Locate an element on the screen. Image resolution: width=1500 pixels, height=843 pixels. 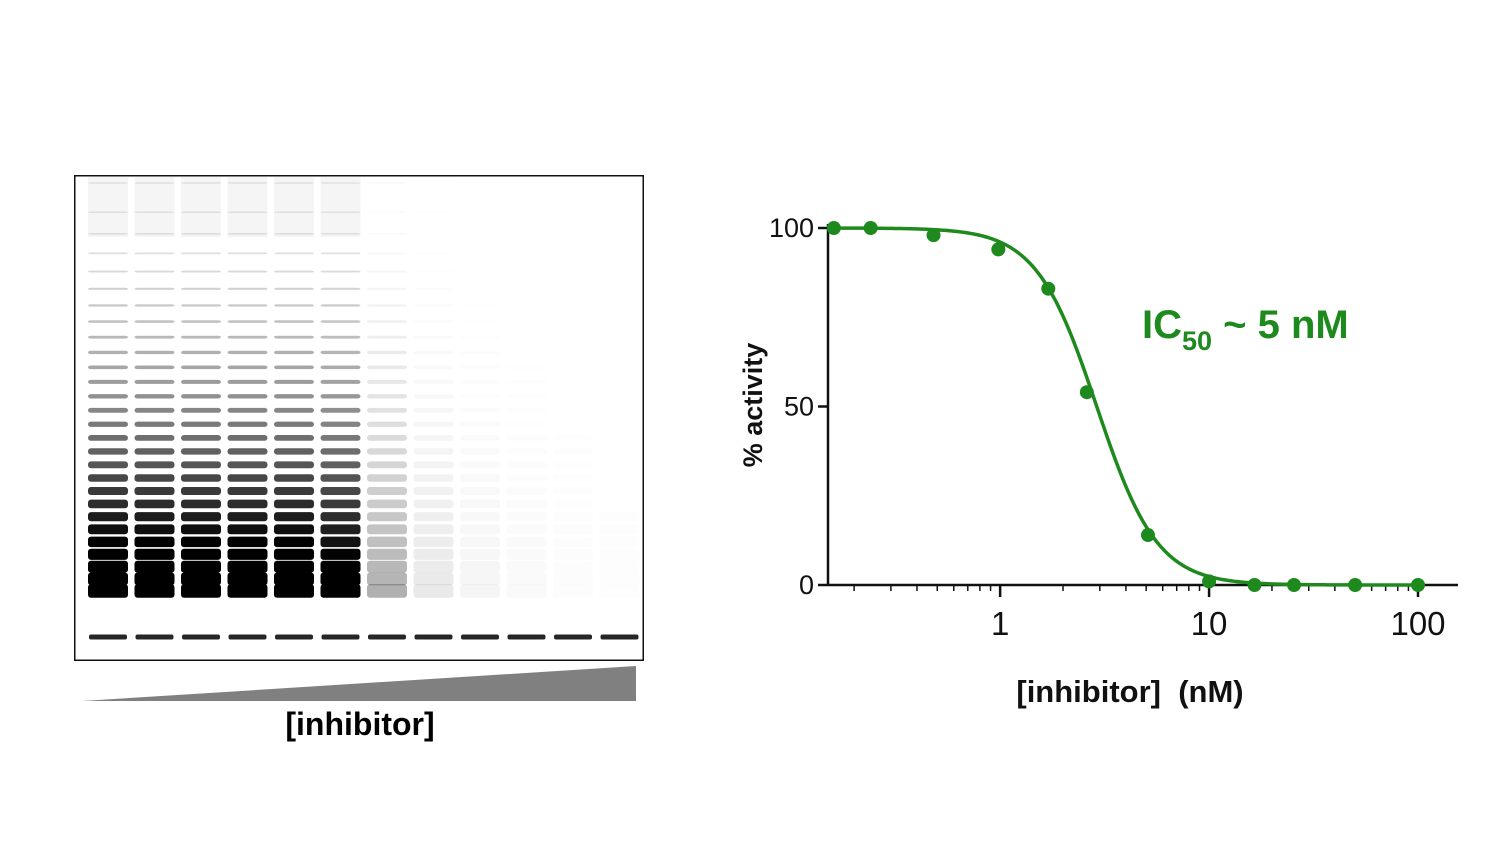
y-axis-title: % activity is located at coordinates (753, 405).